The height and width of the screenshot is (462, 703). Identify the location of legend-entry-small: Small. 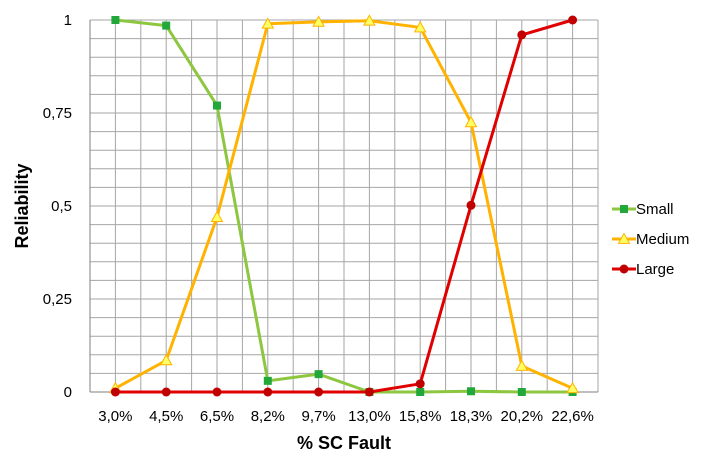
(643, 209).